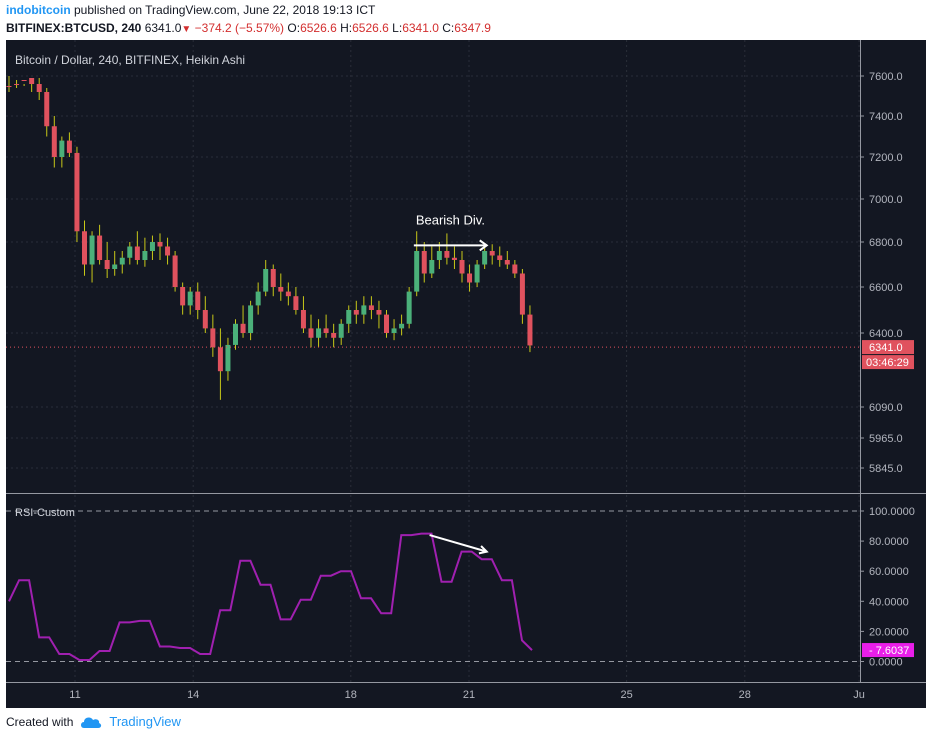  I want to click on rsi-axis-label: 100.0000, so click(892, 512).